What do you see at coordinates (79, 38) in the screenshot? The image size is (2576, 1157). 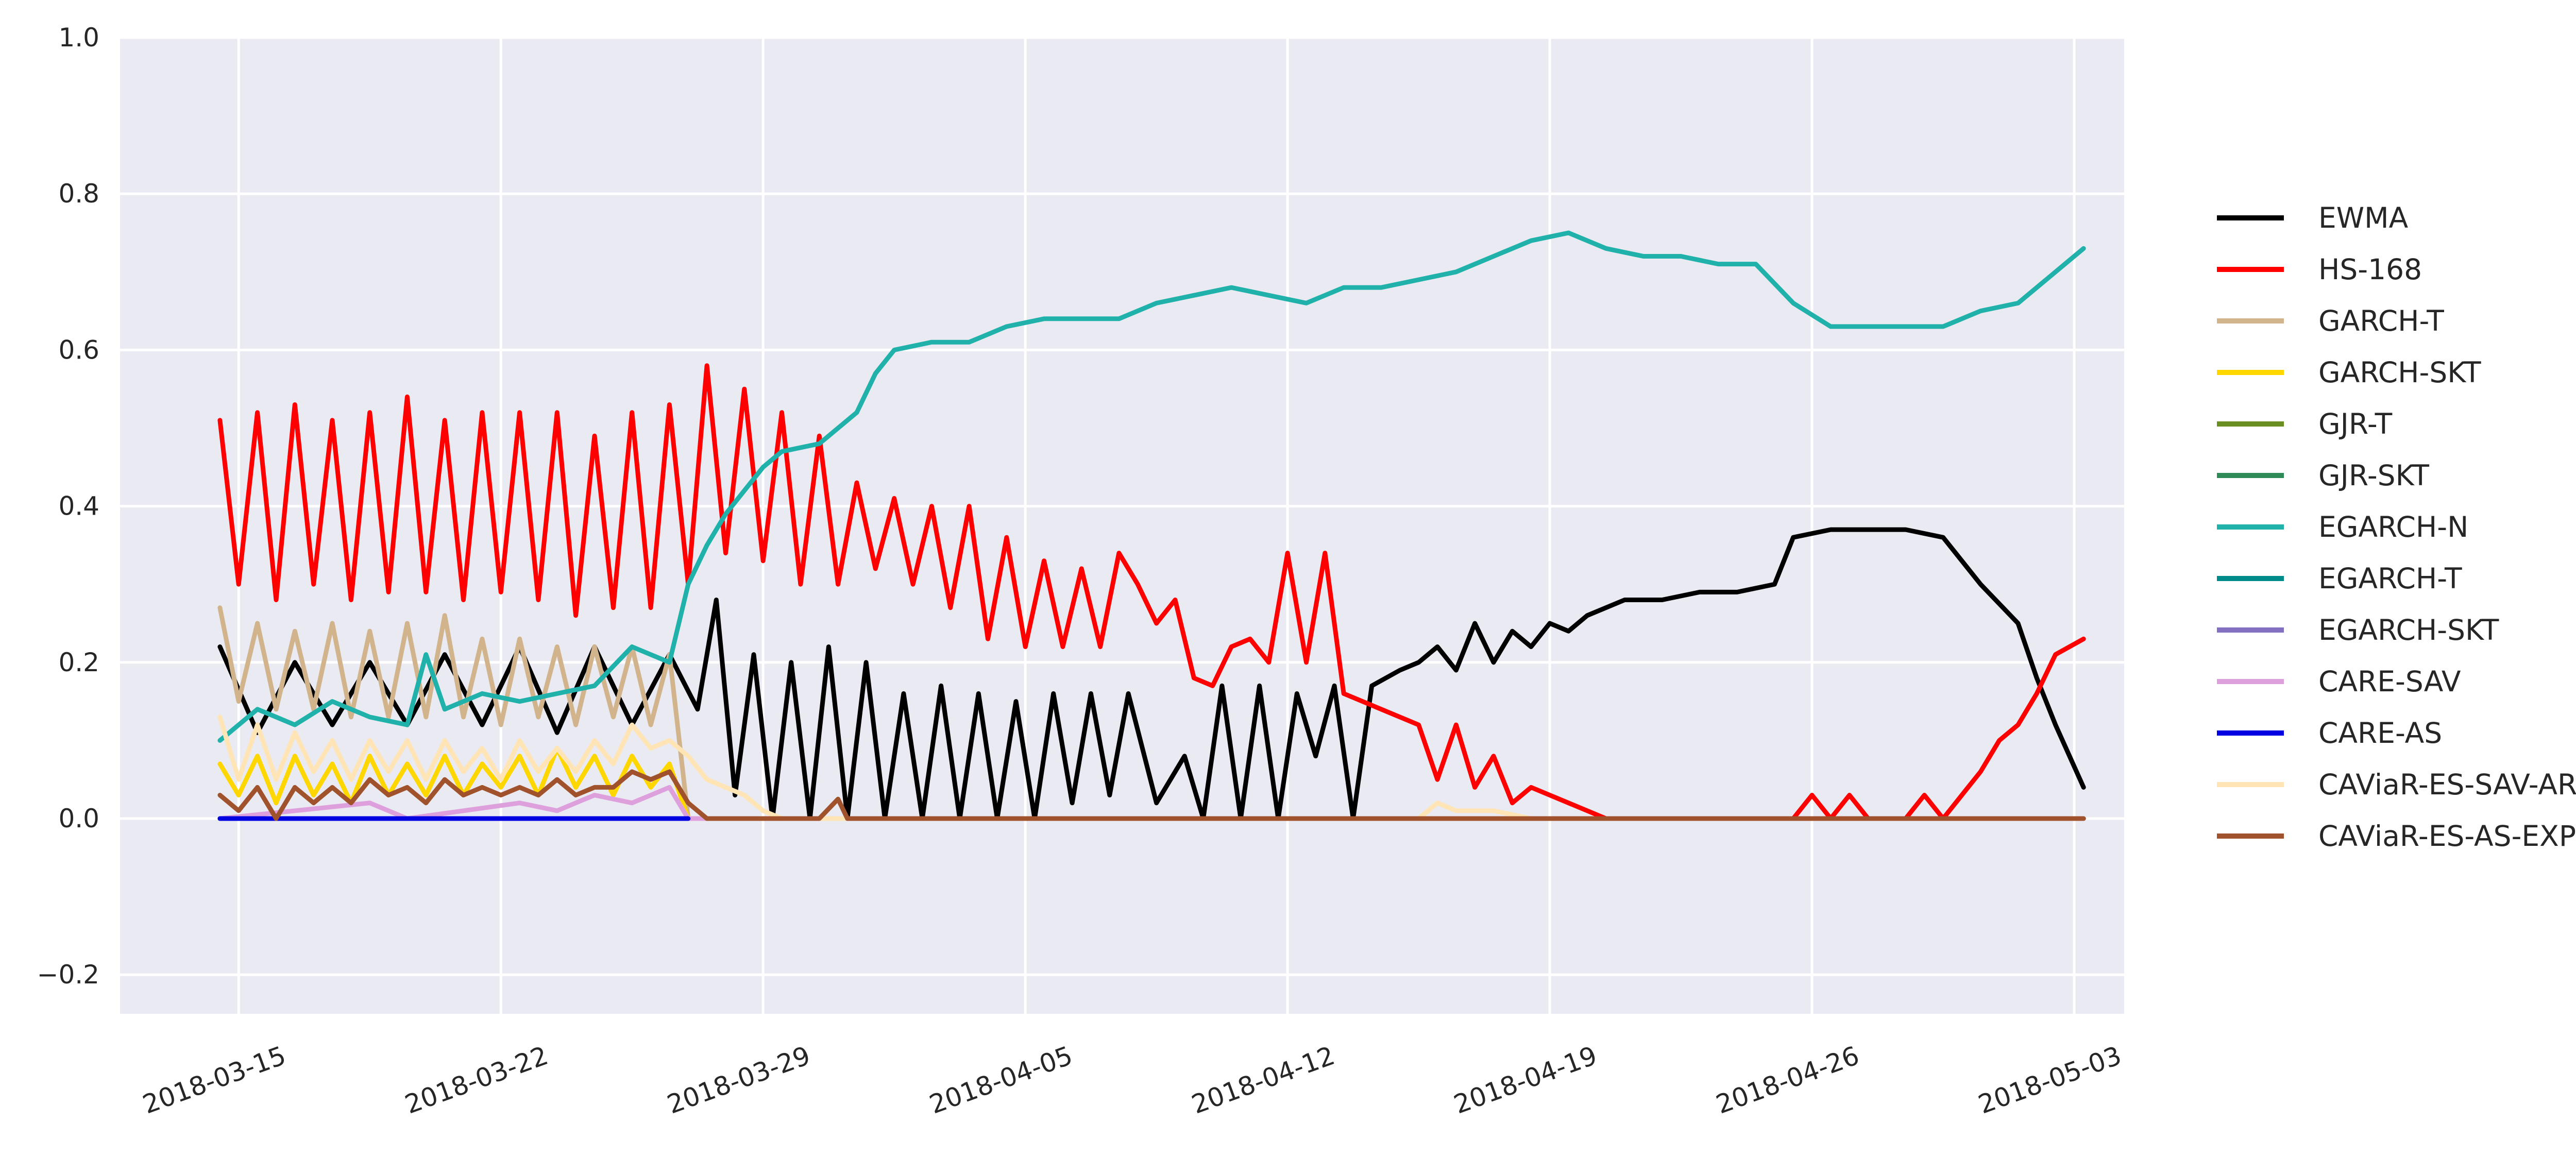 I see `y-tick-label: 1.0` at bounding box center [79, 38].